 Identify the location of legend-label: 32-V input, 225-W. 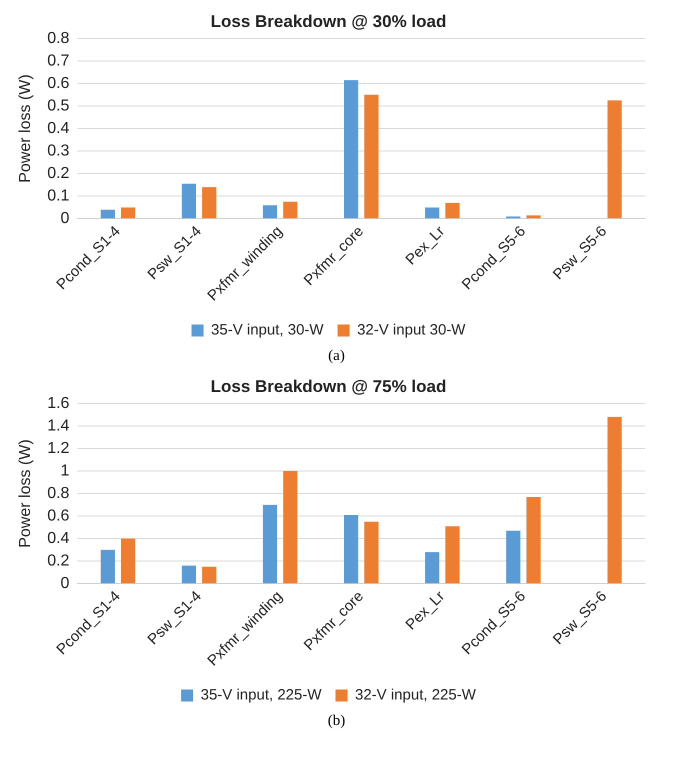
(416, 695).